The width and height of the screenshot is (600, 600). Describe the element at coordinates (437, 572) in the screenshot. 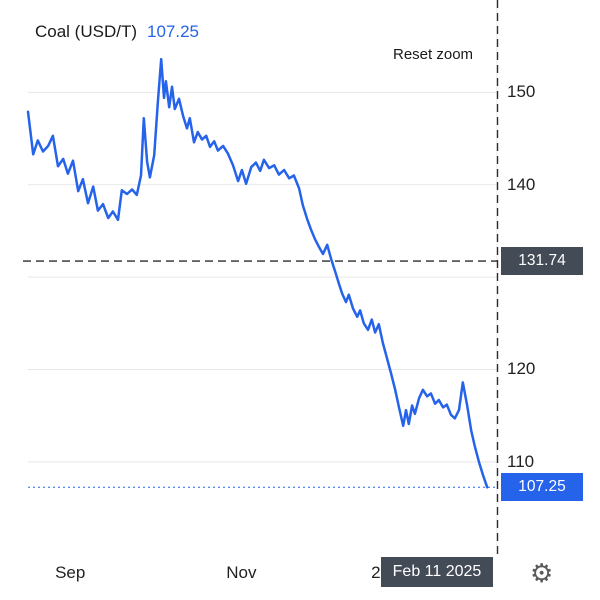

I see `crosshair-date-badge: Feb 11 2025` at that location.